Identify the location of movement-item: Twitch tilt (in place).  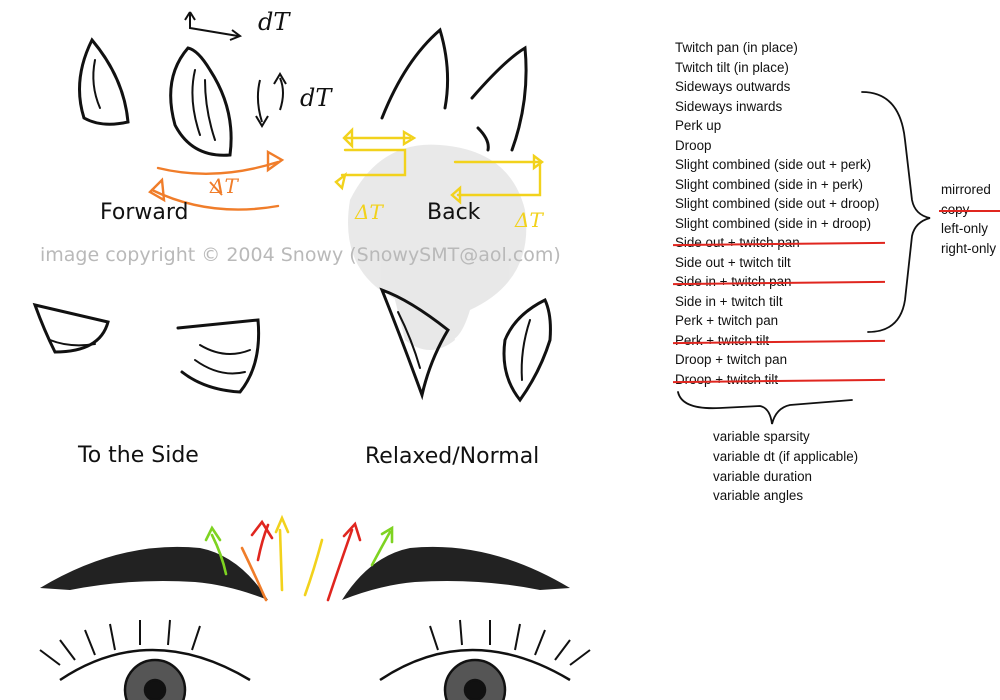
(732, 67).